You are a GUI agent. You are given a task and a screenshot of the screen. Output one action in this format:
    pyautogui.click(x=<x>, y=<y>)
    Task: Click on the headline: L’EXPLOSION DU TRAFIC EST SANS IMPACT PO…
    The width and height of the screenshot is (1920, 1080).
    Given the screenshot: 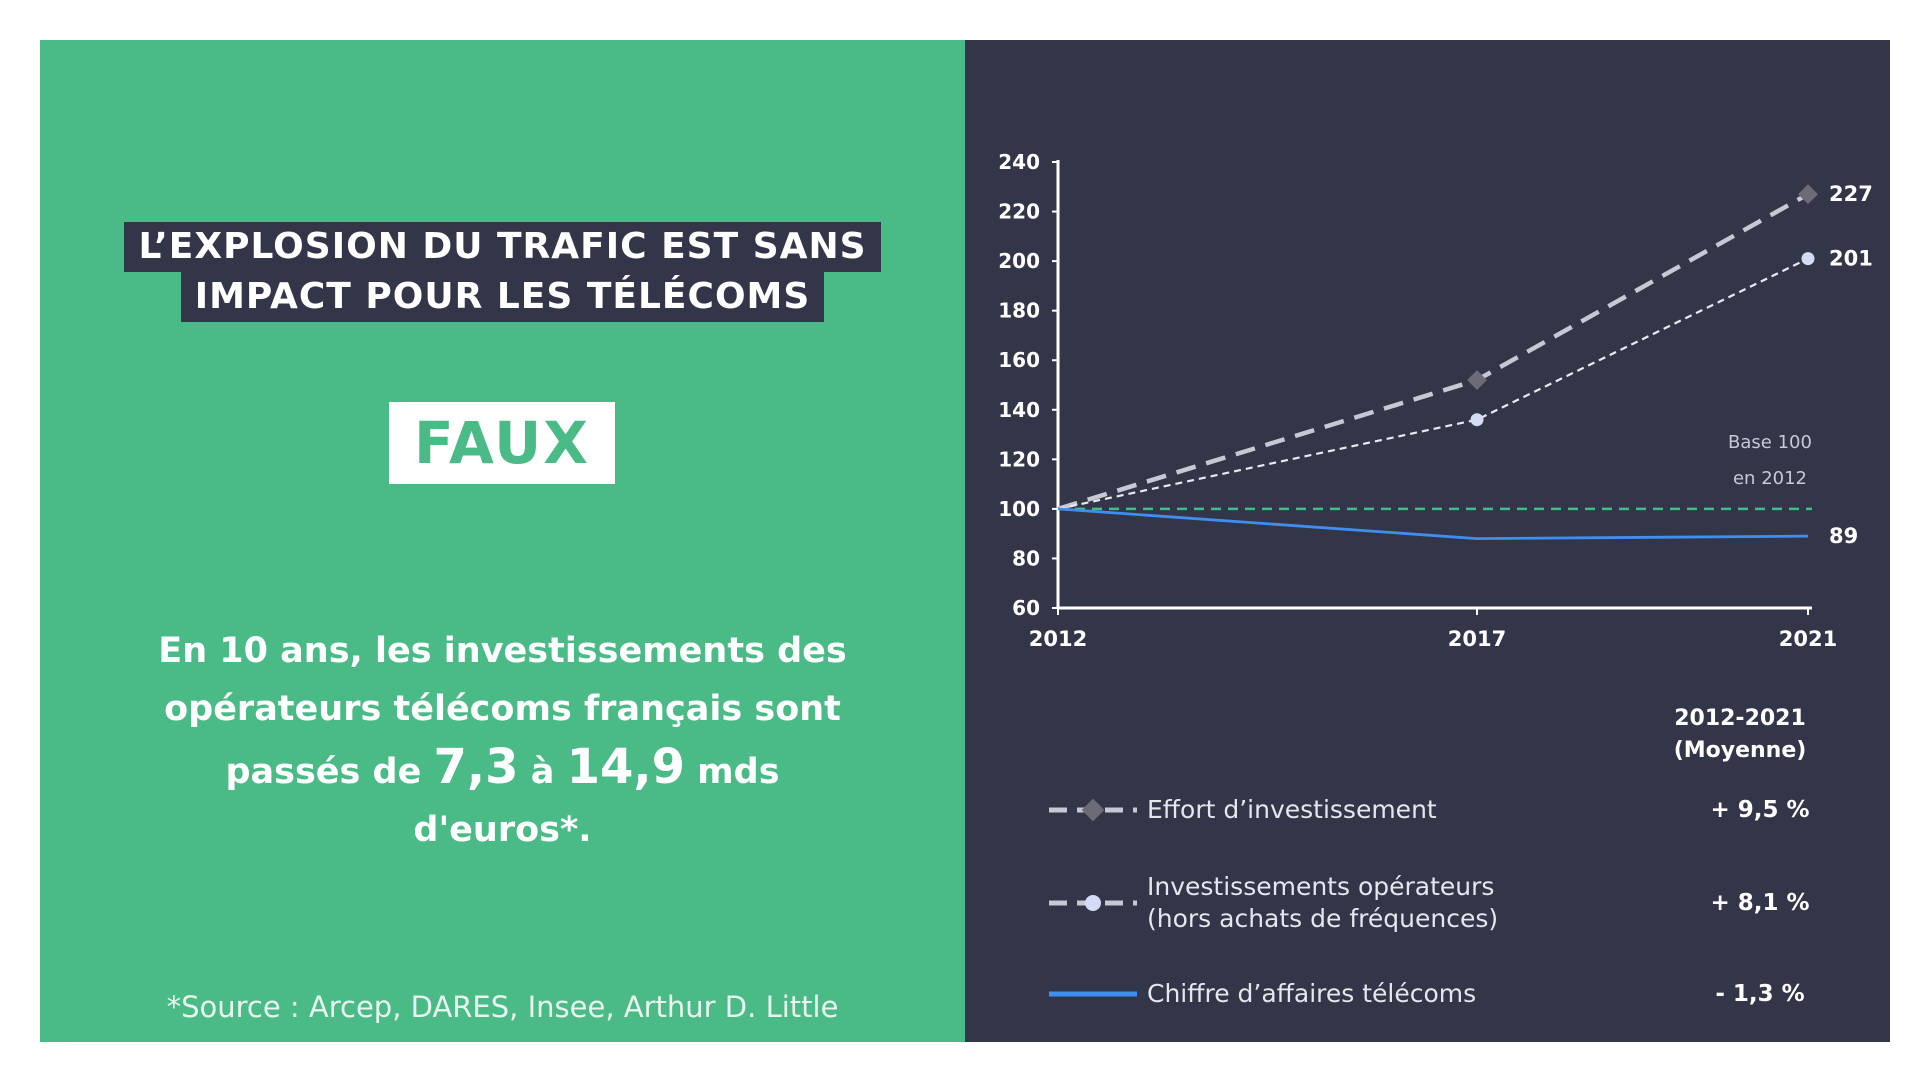 What is the action you would take?
    pyautogui.click(x=502, y=272)
    